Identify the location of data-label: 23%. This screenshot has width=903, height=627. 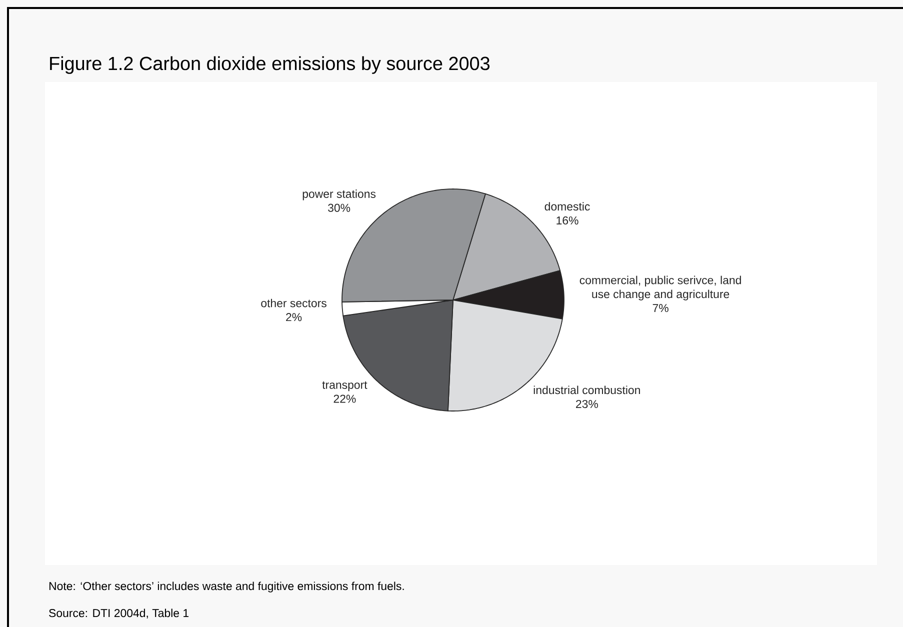
(587, 404).